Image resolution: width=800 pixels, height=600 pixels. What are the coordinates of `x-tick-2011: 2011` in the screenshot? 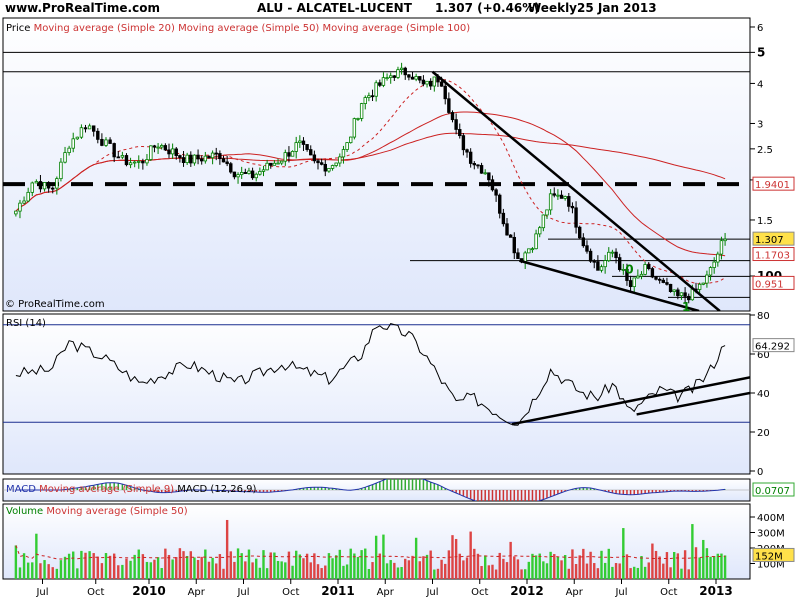 It's located at (337, 591).